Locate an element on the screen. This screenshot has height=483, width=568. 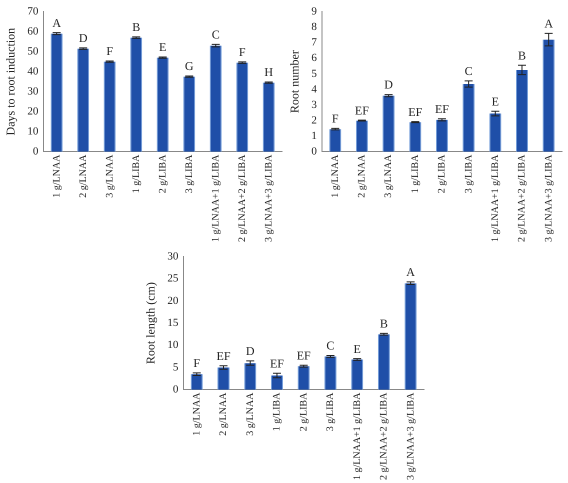
y-tick-label: 15 is located at coordinates (173, 323).